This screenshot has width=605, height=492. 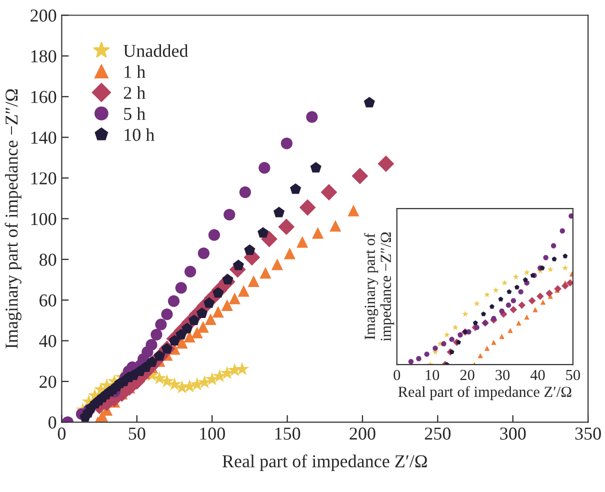 What do you see at coordinates (363, 434) in the screenshot?
I see `x-tick-label: 200` at bounding box center [363, 434].